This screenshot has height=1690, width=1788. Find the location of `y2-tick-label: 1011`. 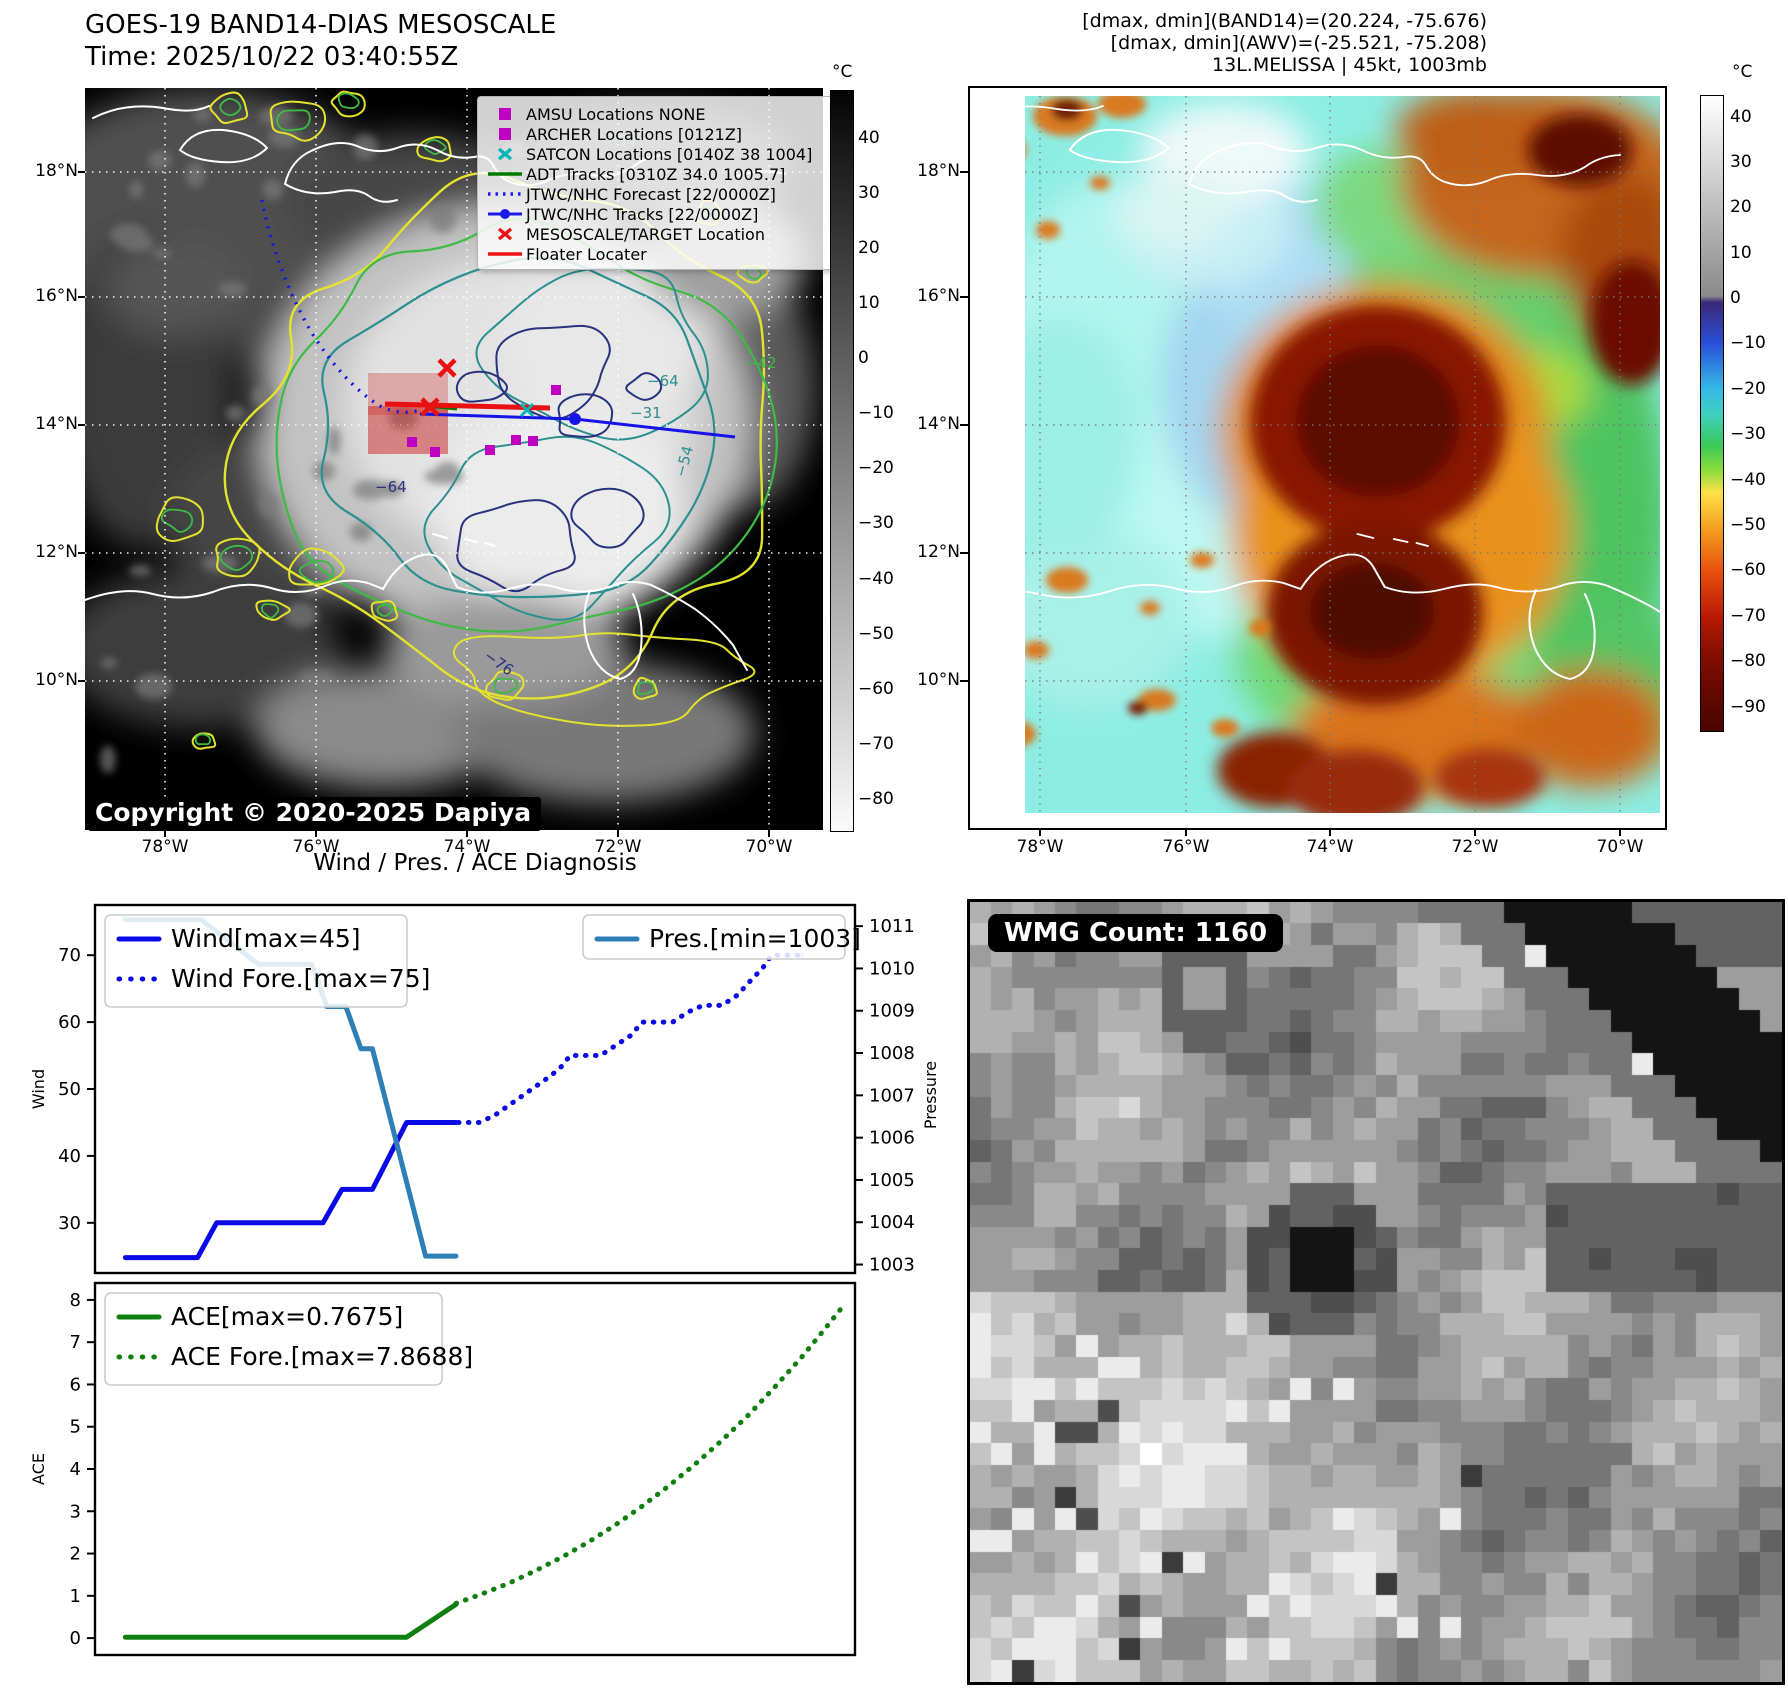

y2-tick-label: 1011 is located at coordinates (892, 926).